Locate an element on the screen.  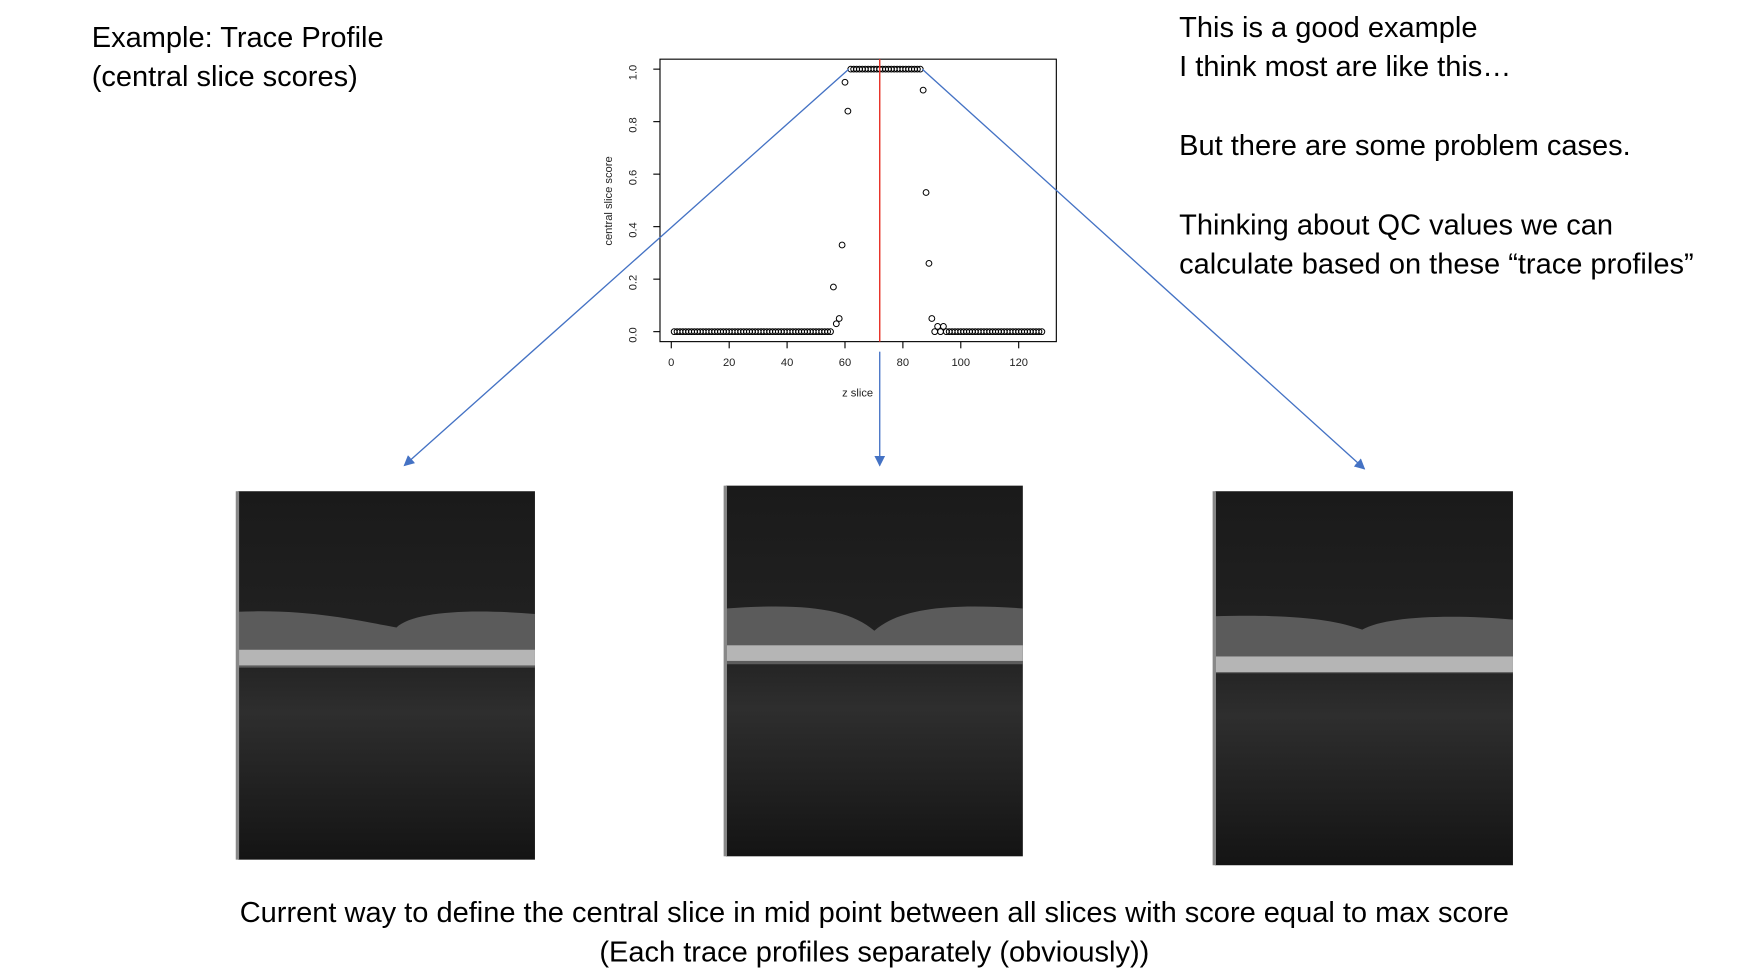
y-tick-label: 1.0 is located at coordinates (634, 73).